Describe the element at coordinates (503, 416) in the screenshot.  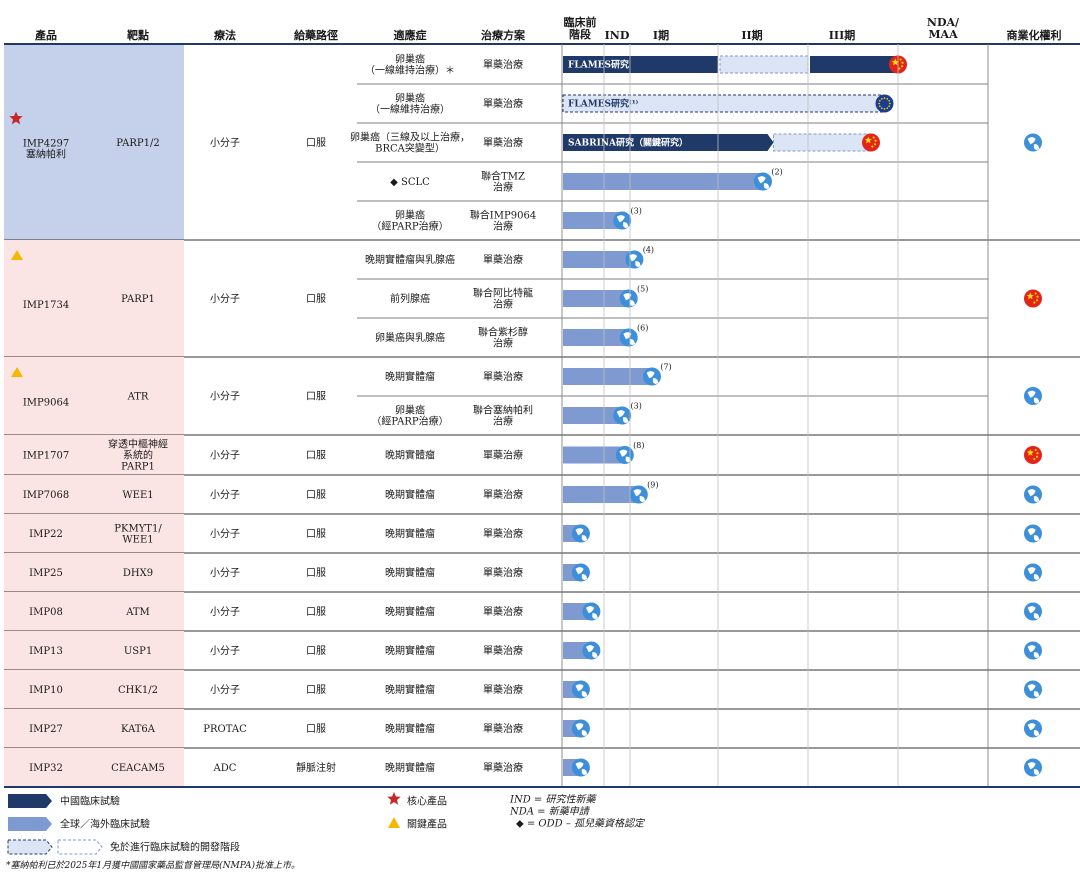
I see `regimen: 聯合塞納帕利治療` at that location.